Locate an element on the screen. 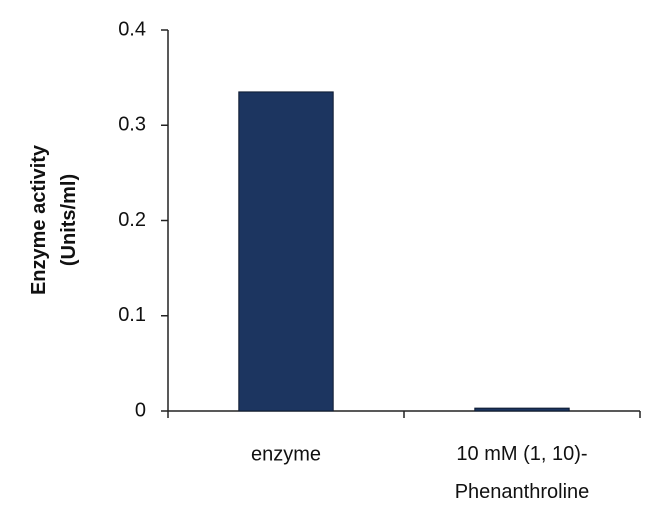 This screenshot has height=518, width=650. y-tick-label: 0.4 is located at coordinates (132, 29).